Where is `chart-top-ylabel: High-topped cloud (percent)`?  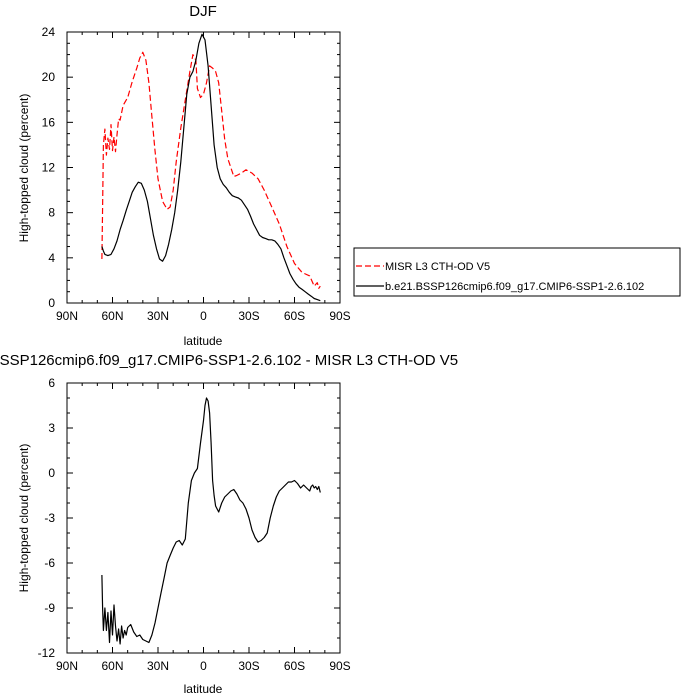 chart-top-ylabel: High-topped cloud (percent) is located at coordinates (24, 168).